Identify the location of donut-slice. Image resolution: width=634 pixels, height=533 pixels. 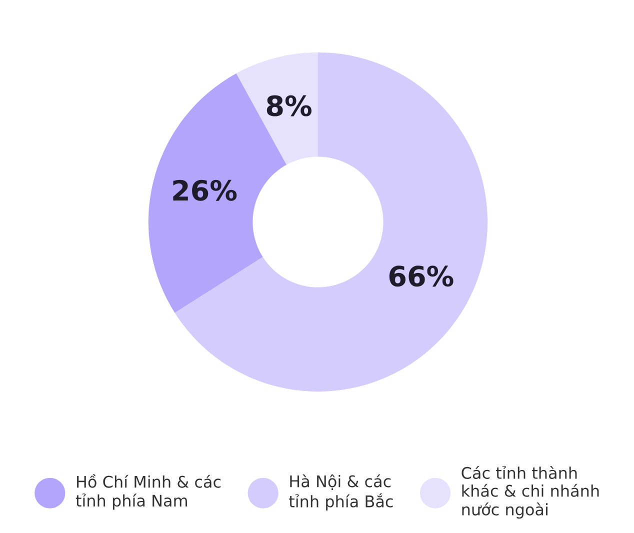
(277, 108).